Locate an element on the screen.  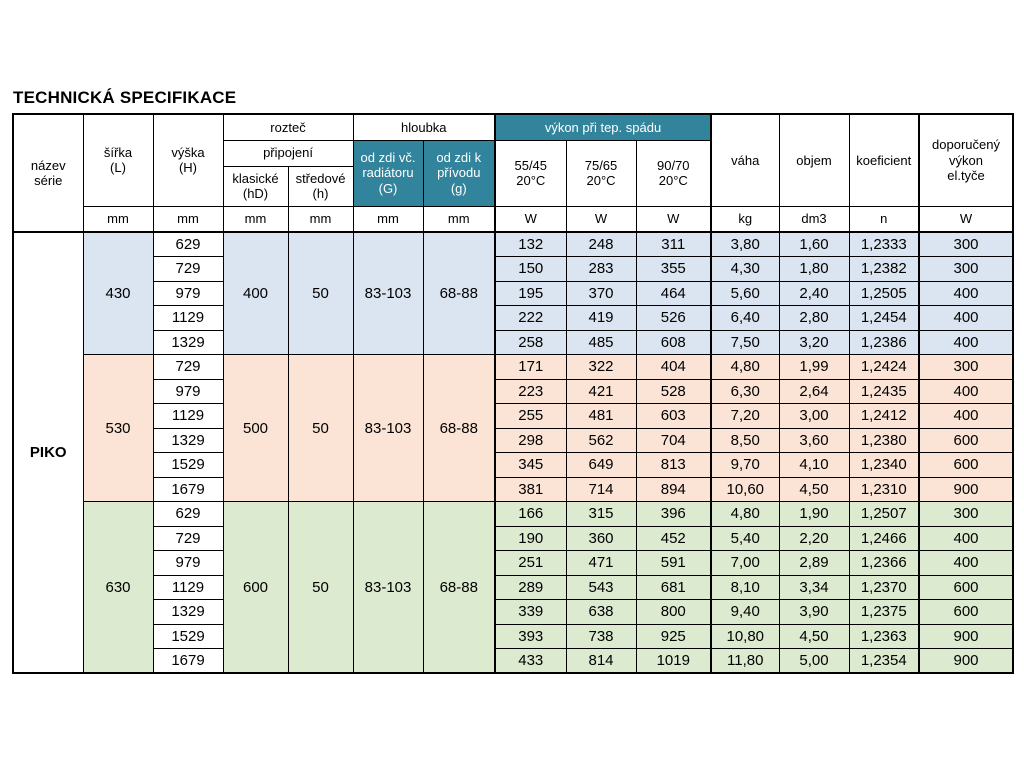
unit-doporuceny: W is located at coordinates (966, 219).